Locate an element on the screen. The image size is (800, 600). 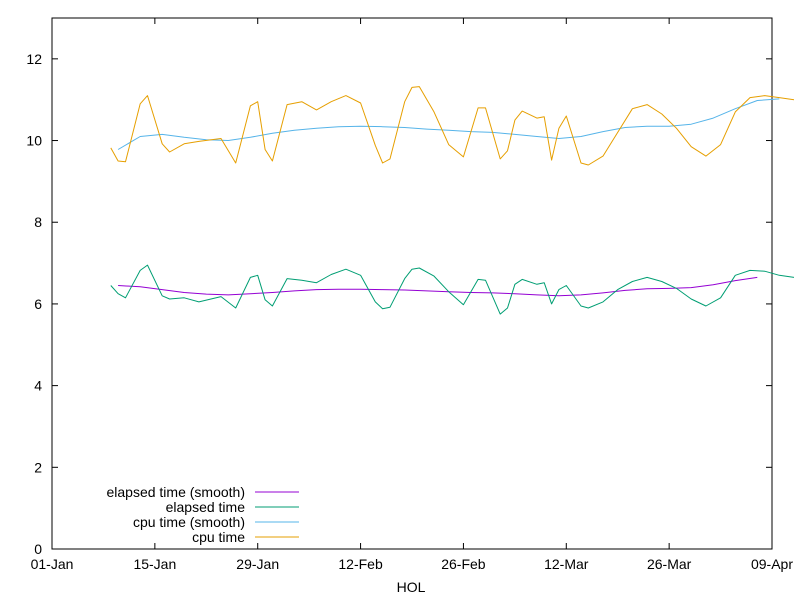
legend-label: elapsed time is located at coordinates (206, 507).